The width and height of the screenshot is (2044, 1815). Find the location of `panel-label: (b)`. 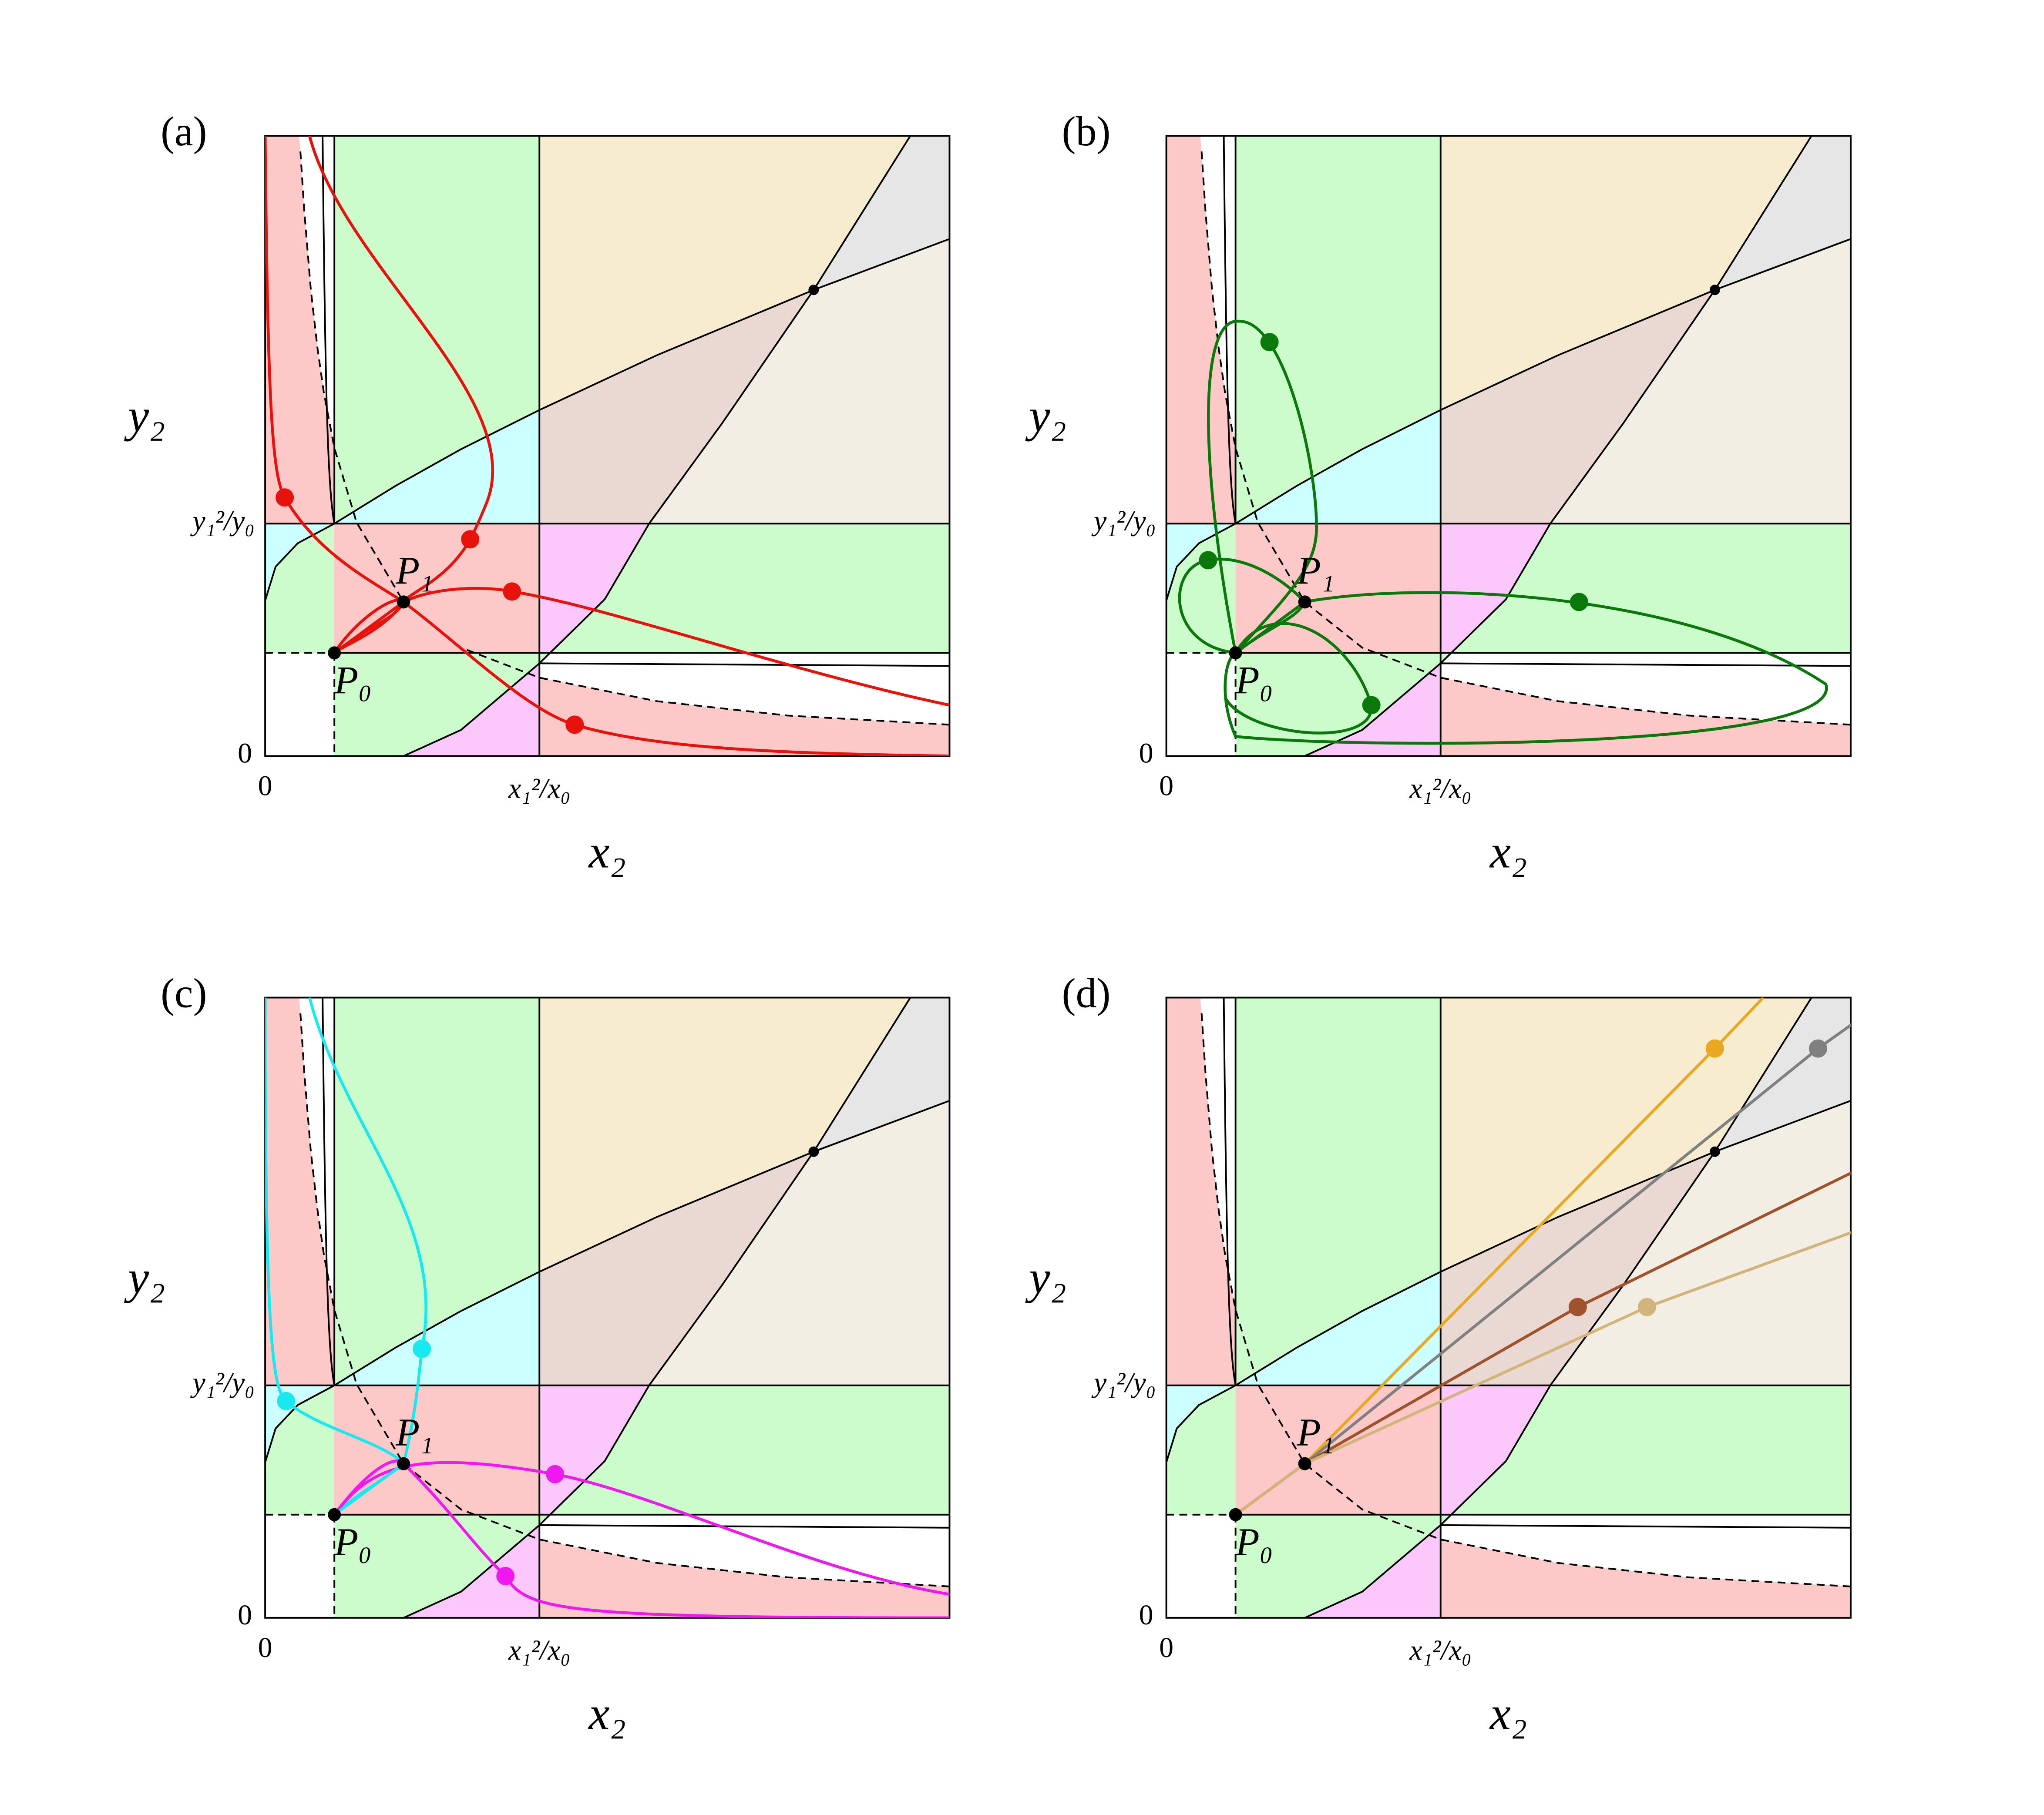

panel-label: (b) is located at coordinates (1086, 131).